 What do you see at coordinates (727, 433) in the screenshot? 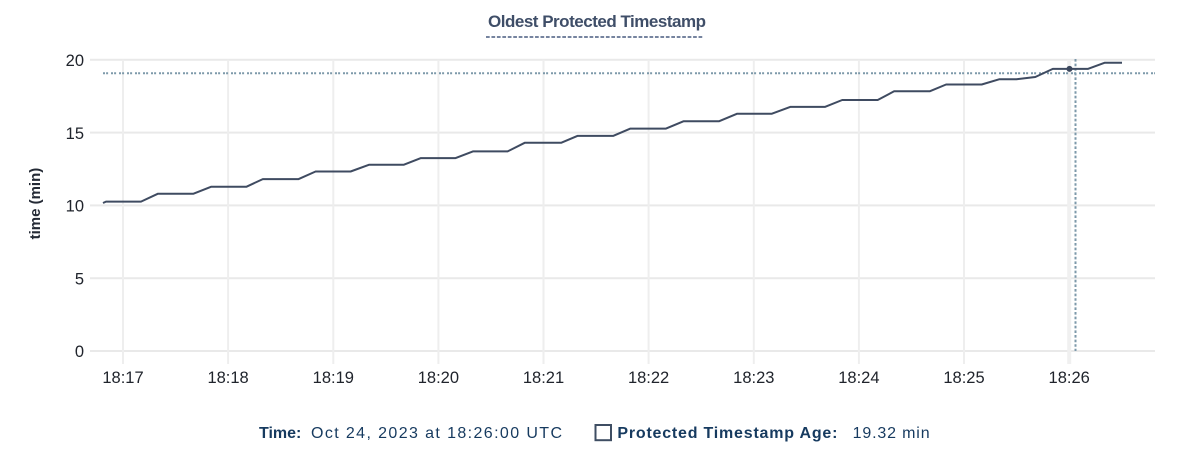
I see `svg-text: Protected Timestamp Age:` at bounding box center [727, 433].